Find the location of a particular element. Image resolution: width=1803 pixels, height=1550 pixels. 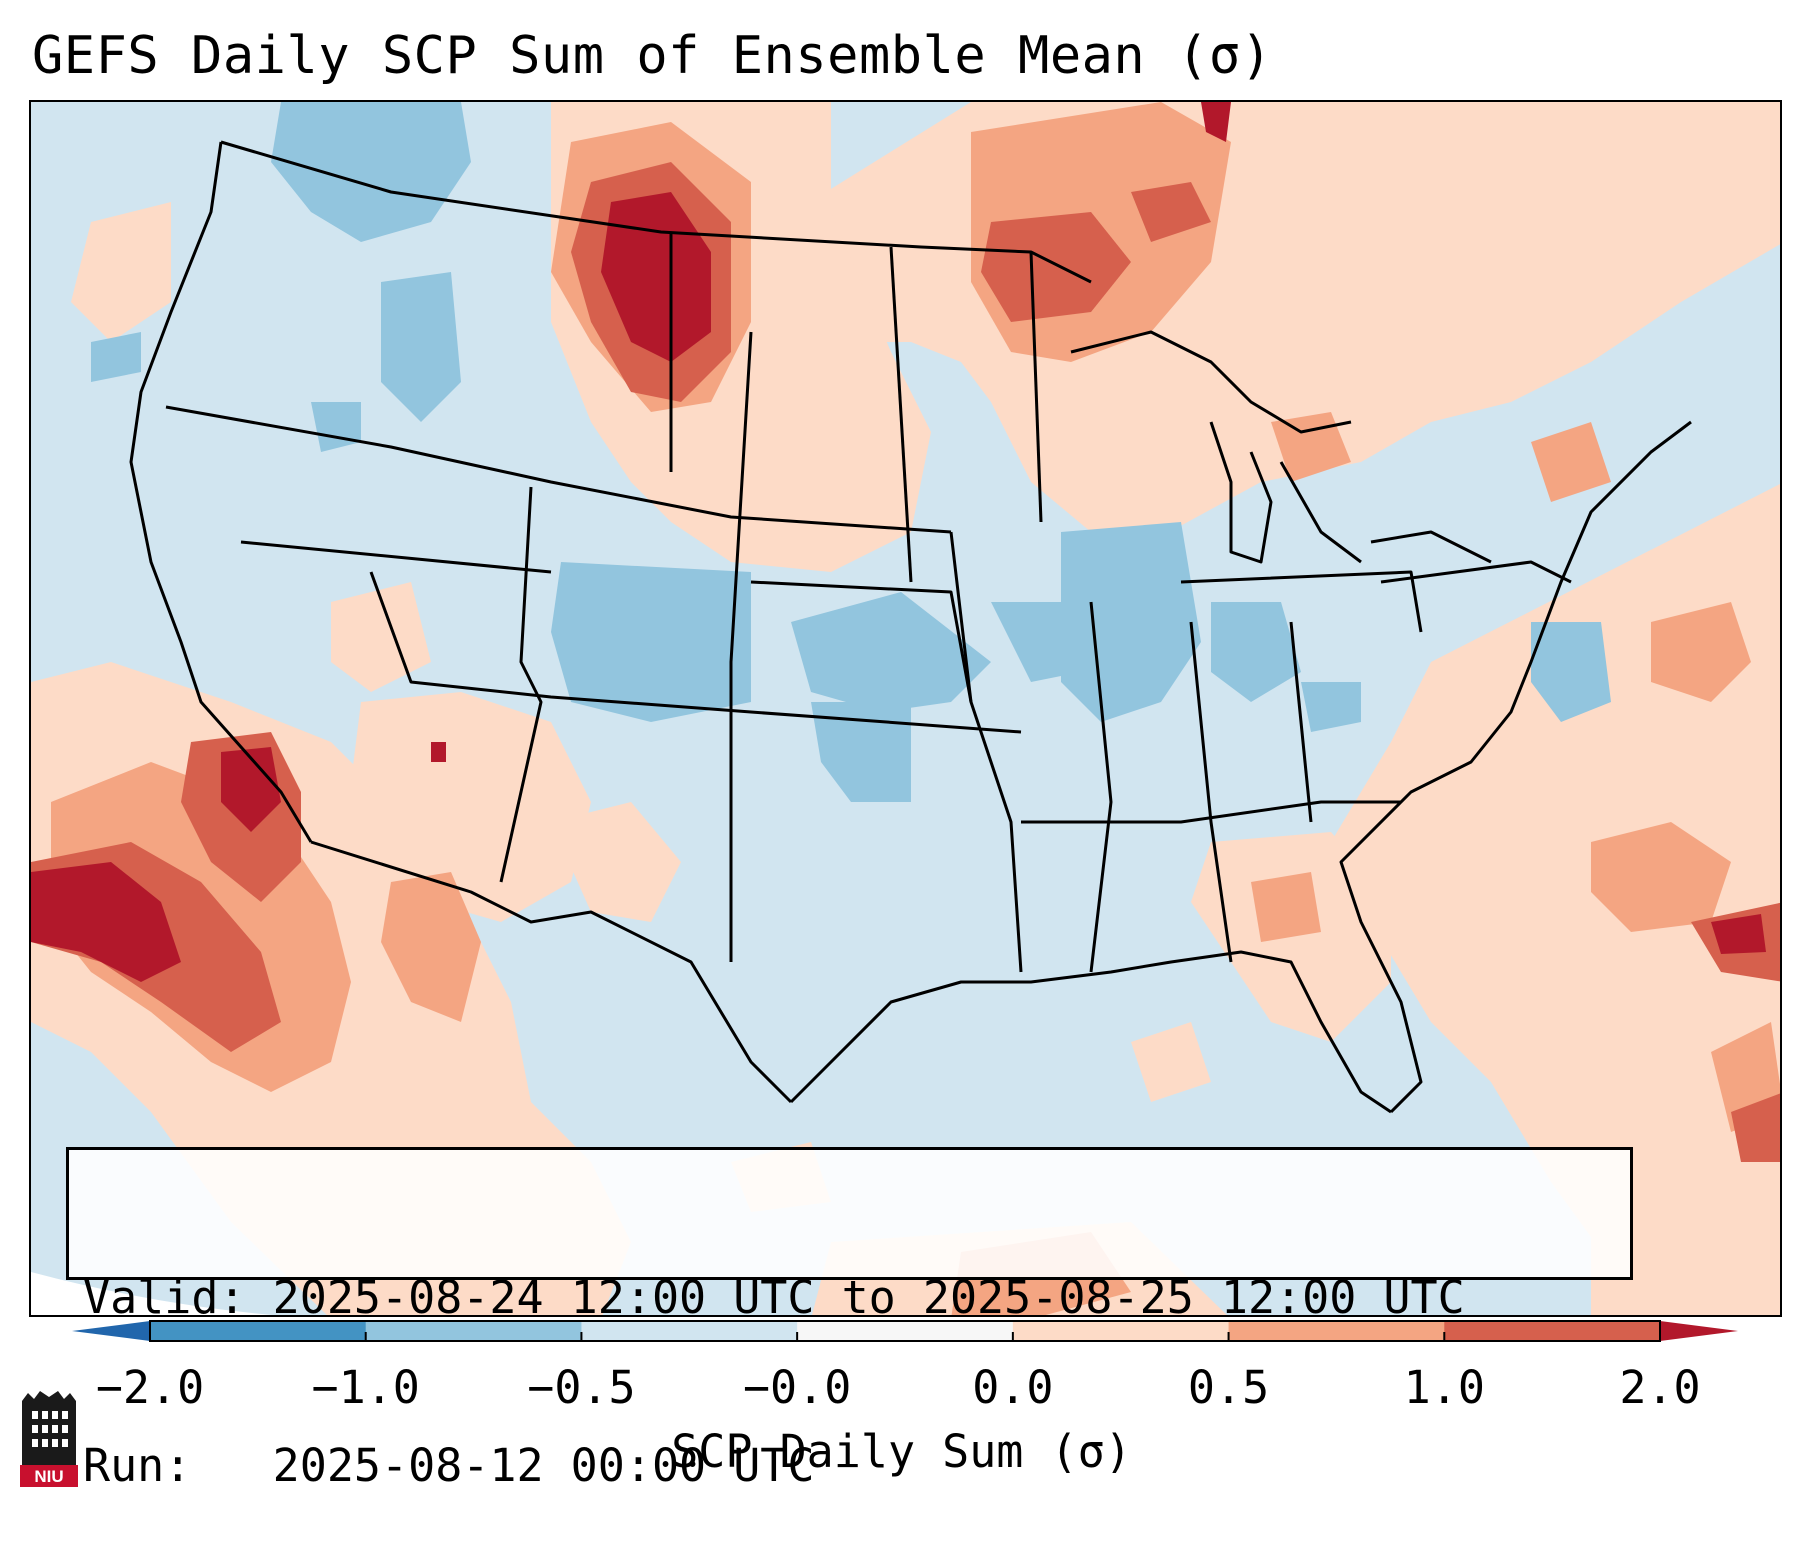

chart-title: GEFS Daily SCP Sum of Ensemble Mean (σ) is located at coordinates (652, 56).